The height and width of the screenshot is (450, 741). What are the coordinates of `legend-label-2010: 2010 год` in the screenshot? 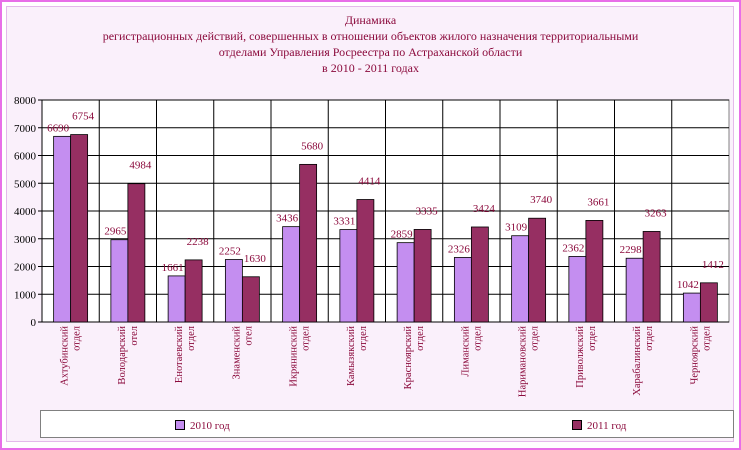 It's located at (210, 426).